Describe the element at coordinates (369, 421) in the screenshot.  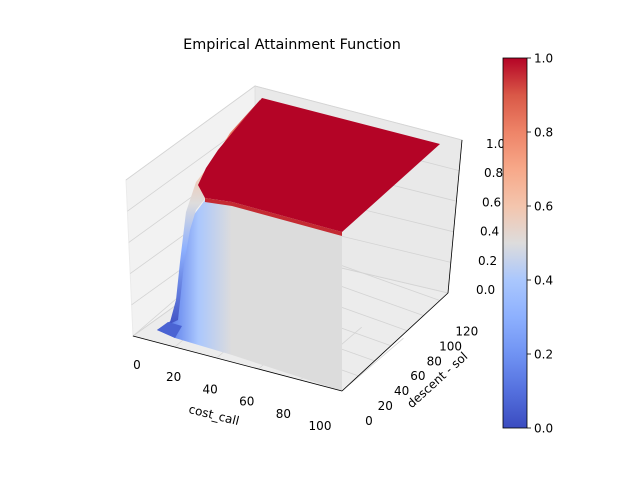
I see `y-tick-label: 0` at that location.